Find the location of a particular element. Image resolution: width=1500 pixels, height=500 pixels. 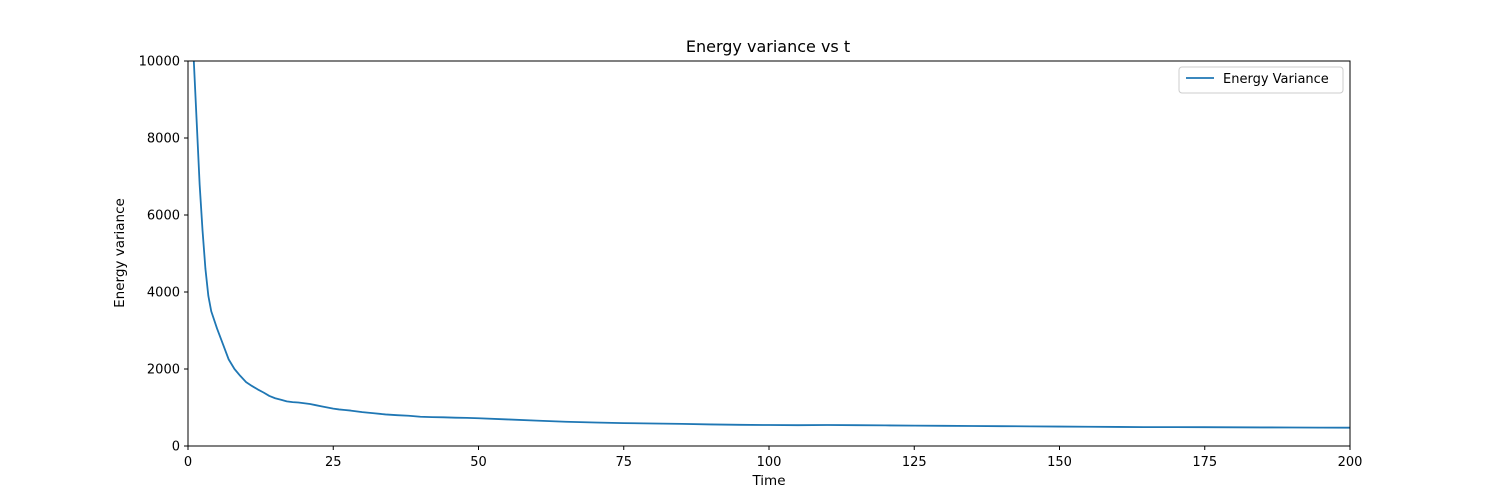

x-axis-label: Time is located at coordinates (768, 481).